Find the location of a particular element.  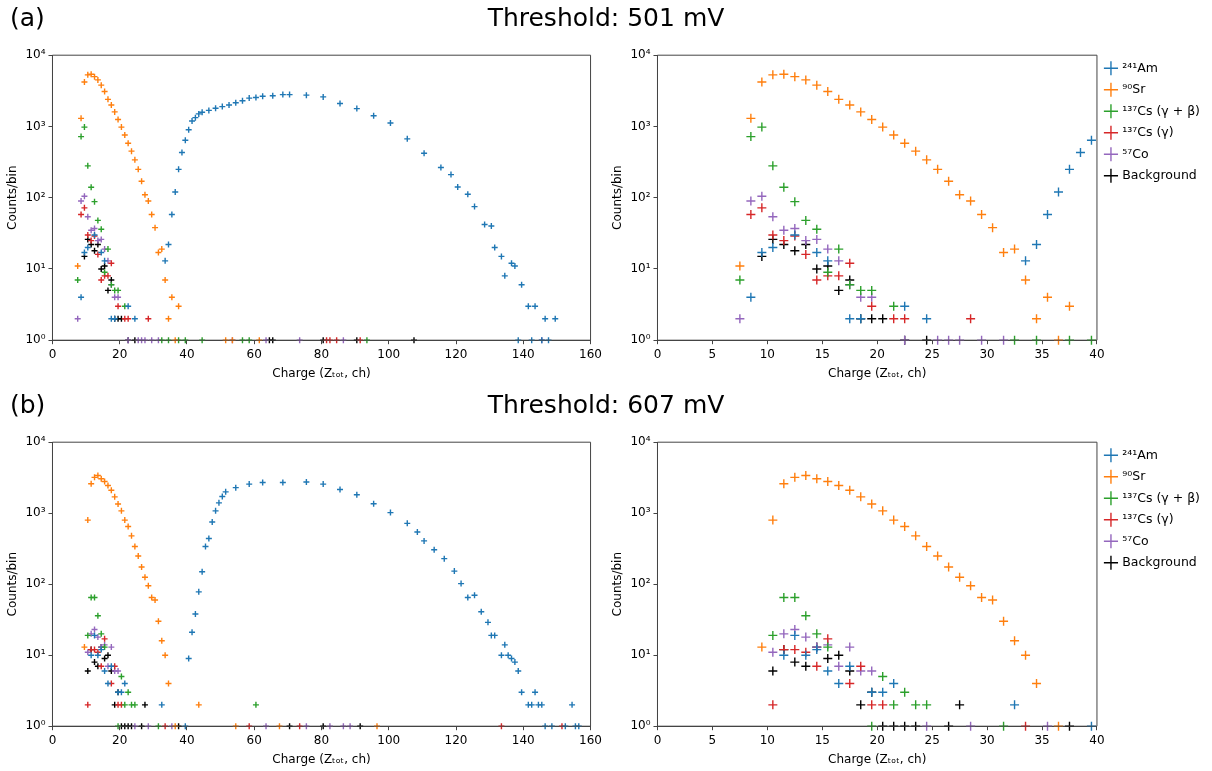

legend-label: ⁹⁰Sr is located at coordinates (1134, 475).